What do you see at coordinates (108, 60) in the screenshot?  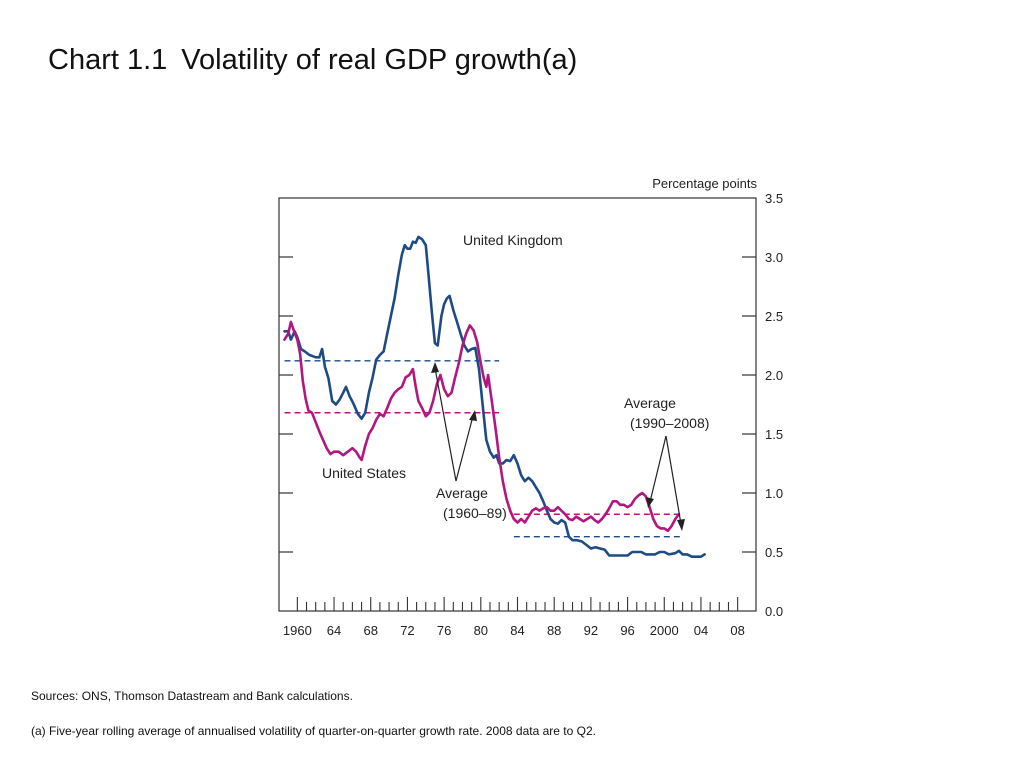 I see `chart-number: Chart 1.1` at bounding box center [108, 60].